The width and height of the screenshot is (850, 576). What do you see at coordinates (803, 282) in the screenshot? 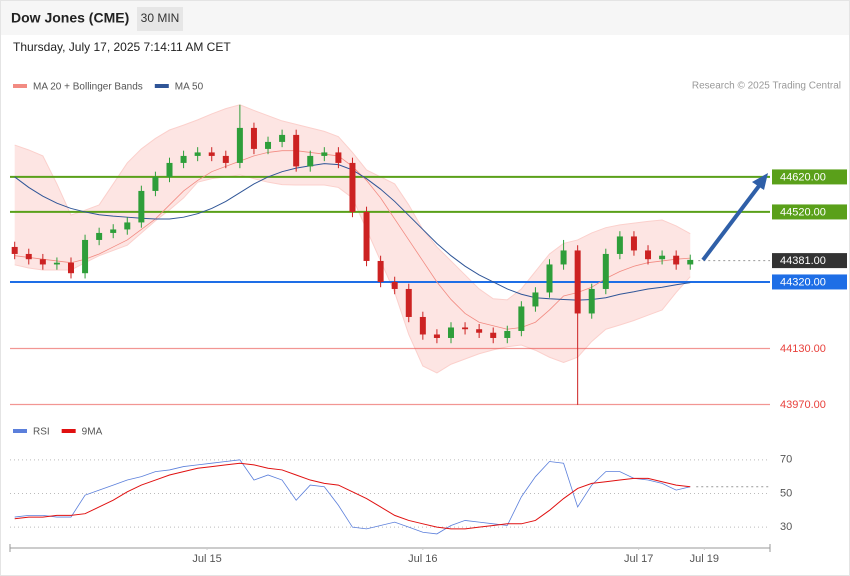
I see `level-label: 44320.00` at bounding box center [803, 282].